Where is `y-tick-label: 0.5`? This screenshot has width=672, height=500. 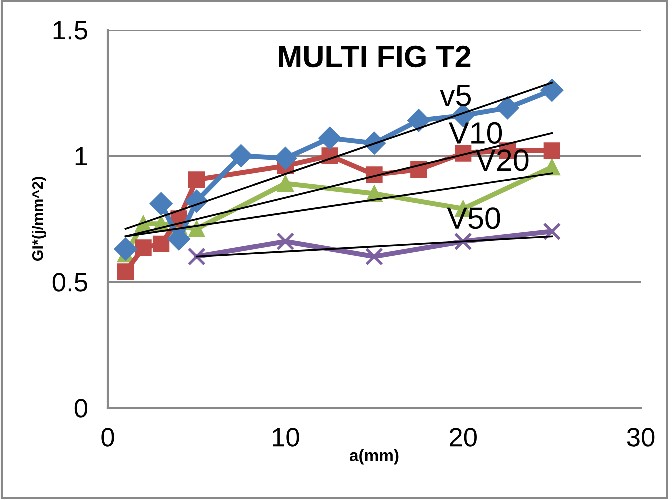 y-tick-label: 0.5 is located at coordinates (70, 282).